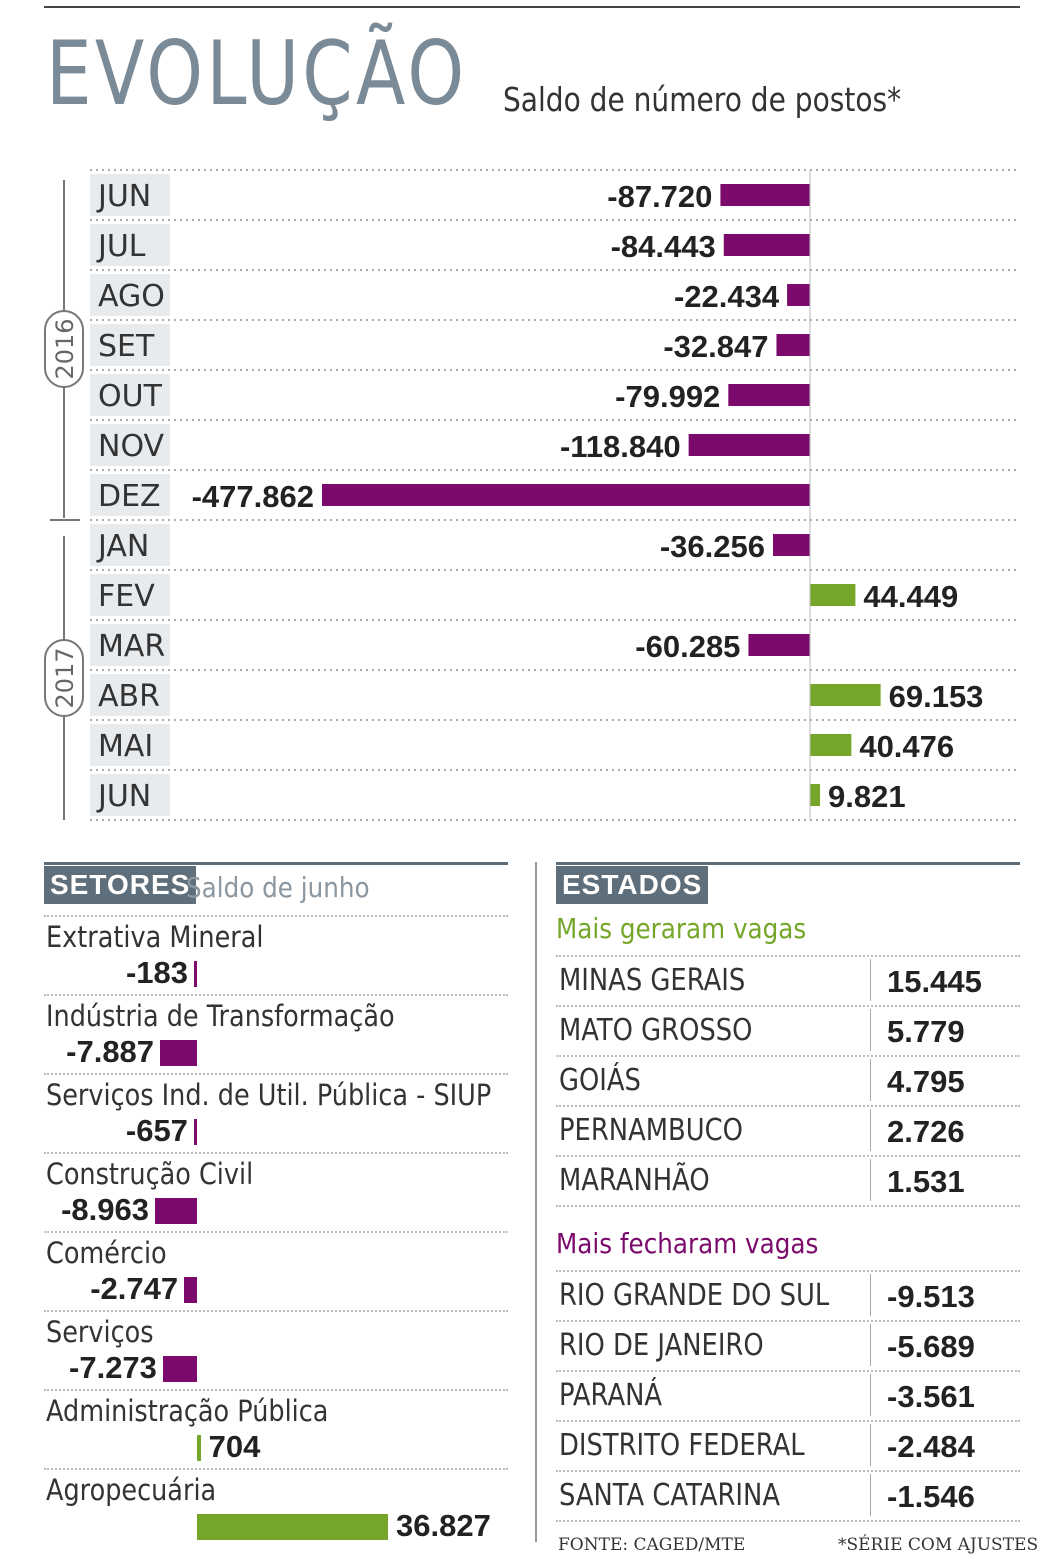  I want to click on year-badge, so click(64, 678).